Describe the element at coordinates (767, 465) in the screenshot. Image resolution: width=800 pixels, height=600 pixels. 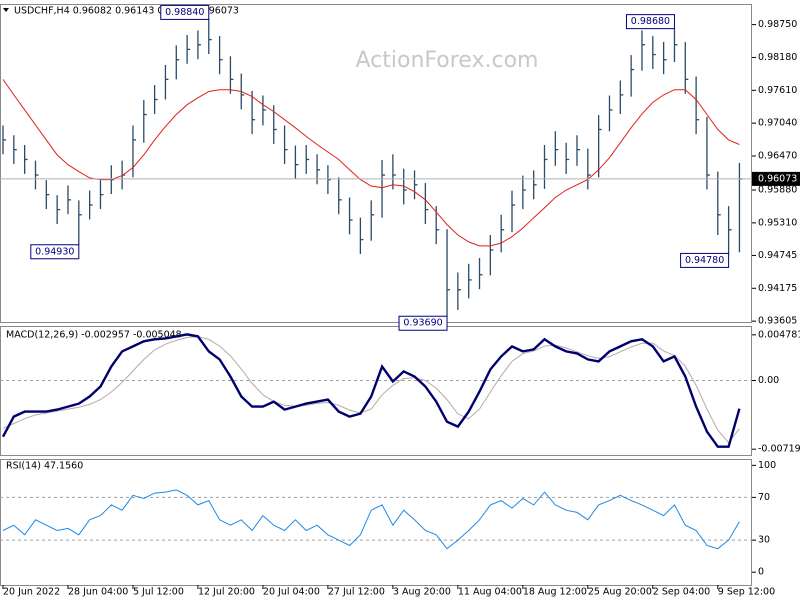
I see `y-tick-label: 100` at that location.